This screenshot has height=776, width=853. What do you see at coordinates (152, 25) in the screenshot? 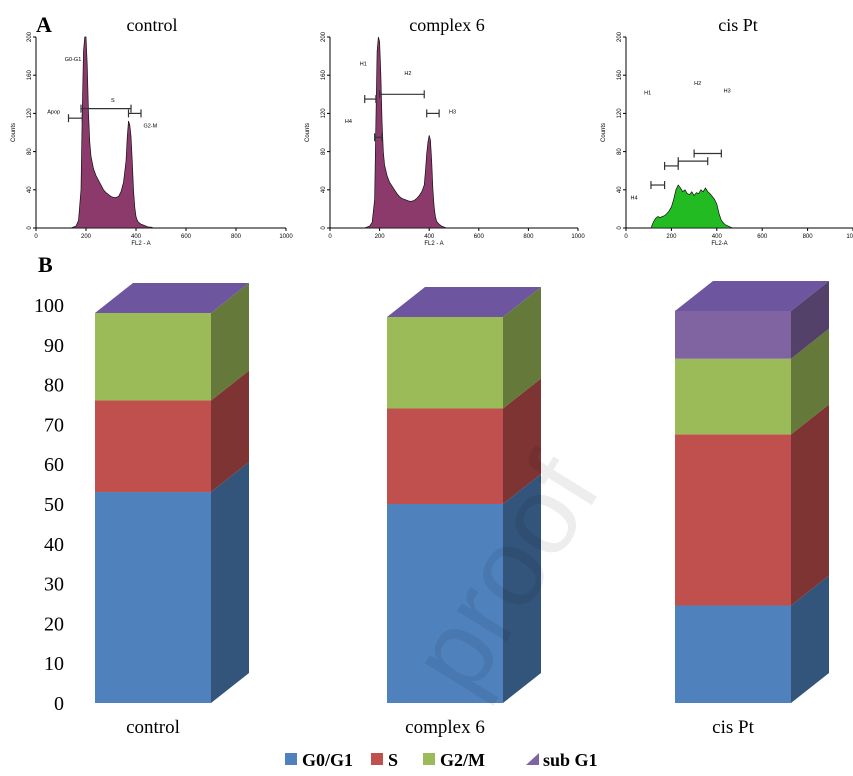
I see `histogram-title: control` at bounding box center [152, 25].